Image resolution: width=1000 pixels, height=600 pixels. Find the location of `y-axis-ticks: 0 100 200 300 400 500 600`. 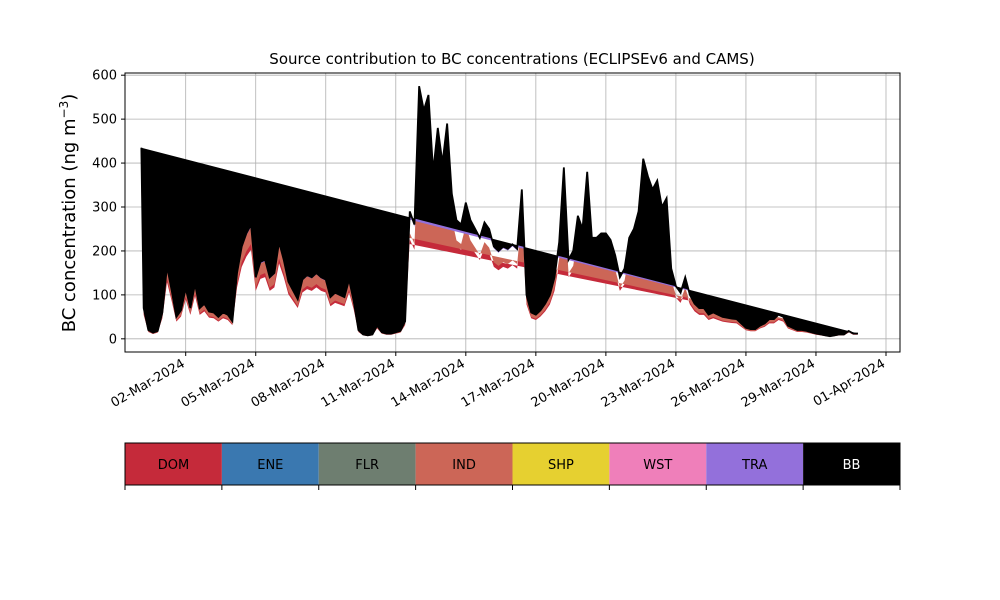

y-axis-ticks: 0 100 200 300 400 500 600 is located at coordinates (108, 208).